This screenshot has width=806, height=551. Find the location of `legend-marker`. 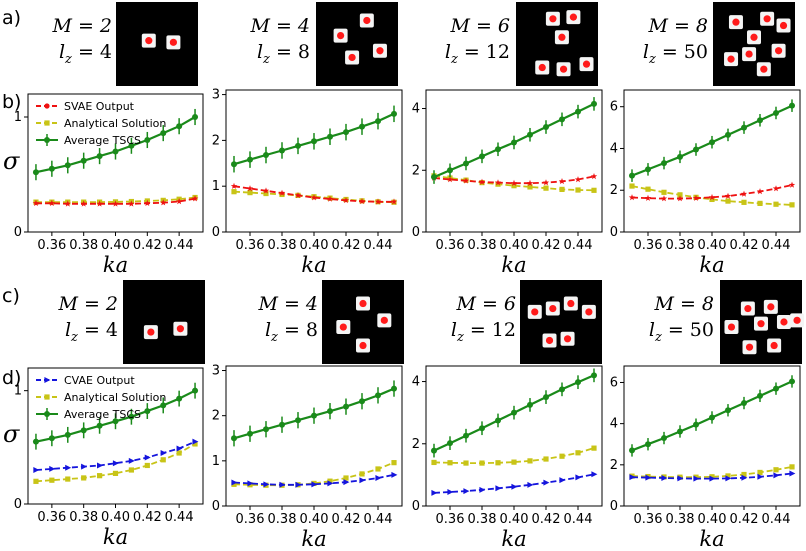

legend-marker is located at coordinates (47, 397).